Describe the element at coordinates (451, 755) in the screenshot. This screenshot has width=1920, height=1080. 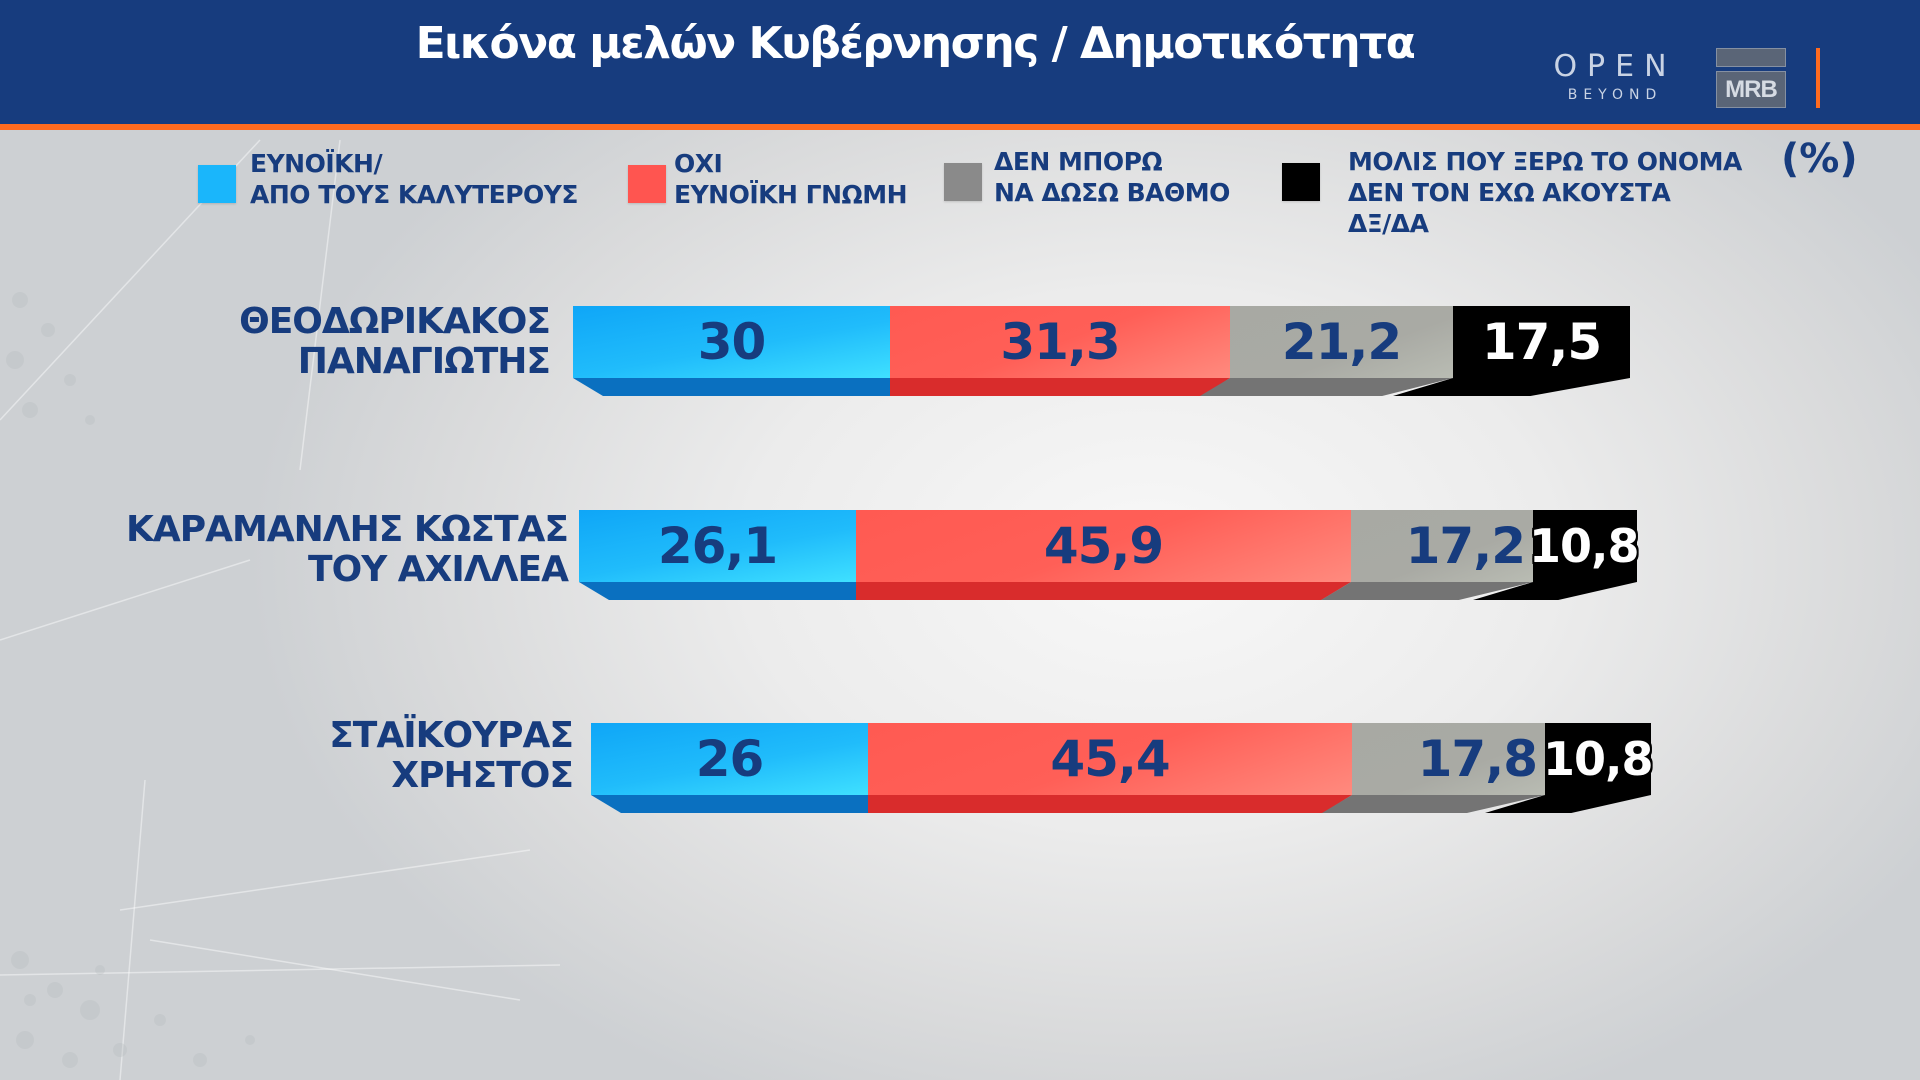
I see `row-label-staikouras: ΣΤΑΪΚΟΥΡΑΣ ΧΡΗΣΤΟΣ` at that location.